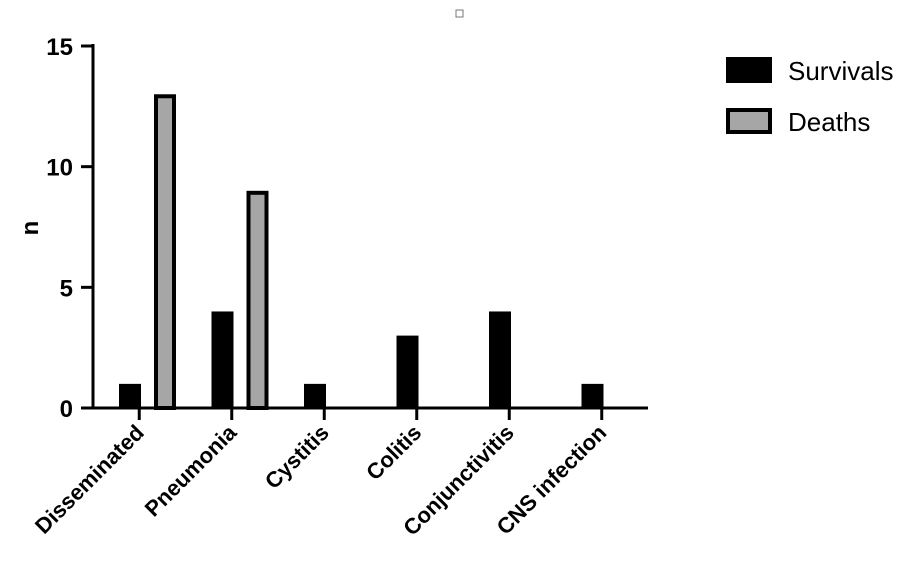 This screenshot has height=571, width=916. What do you see at coordinates (840, 71) in the screenshot?
I see `legend-label: Survivals` at bounding box center [840, 71].